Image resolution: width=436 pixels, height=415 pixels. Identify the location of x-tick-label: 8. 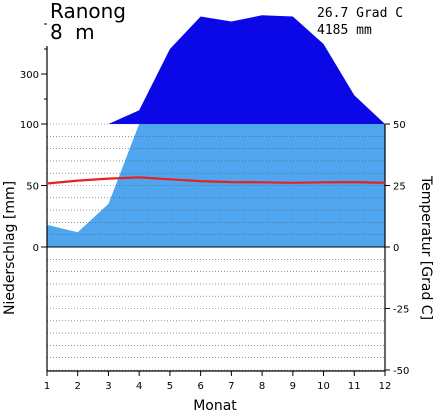
(262, 386).